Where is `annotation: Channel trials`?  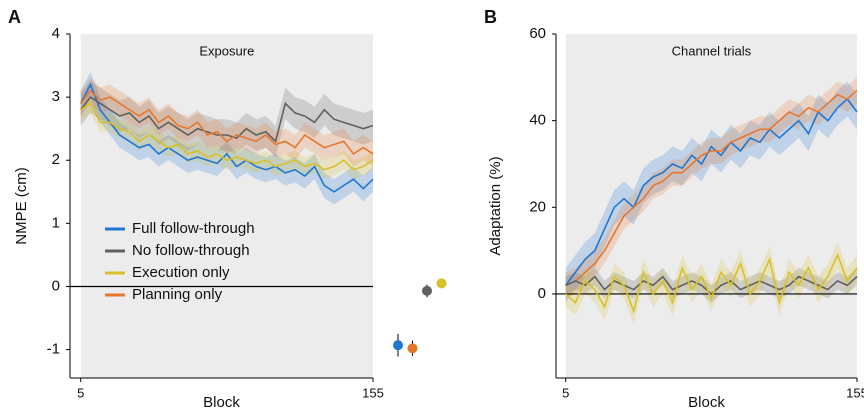
annotation: Channel trials is located at coordinates (712, 50).